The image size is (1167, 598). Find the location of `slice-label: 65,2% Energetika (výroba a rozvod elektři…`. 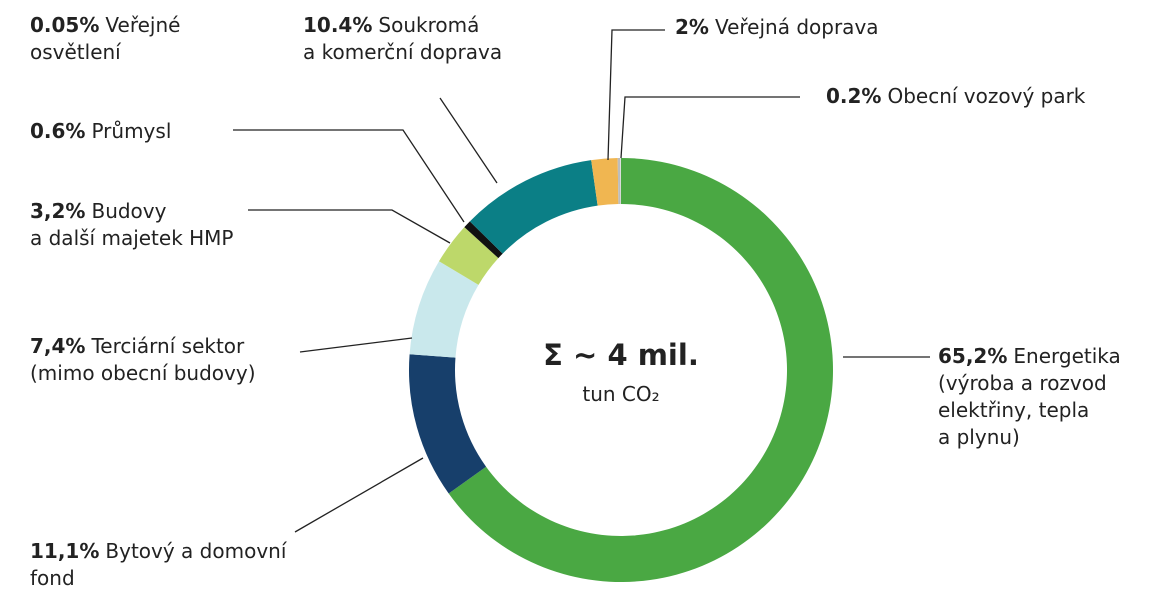

slice-label: 65,2% Energetika (výroba a rozvod elektři… is located at coordinates (1029, 397).